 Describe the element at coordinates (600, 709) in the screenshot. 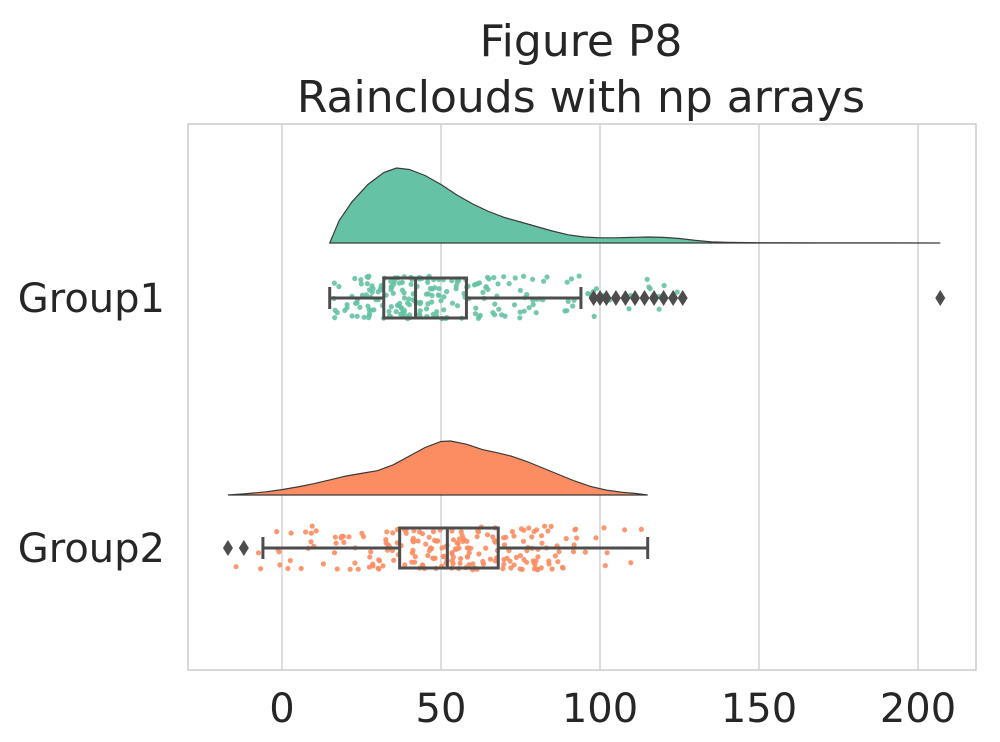

I see `x-tick-label: 100` at that location.